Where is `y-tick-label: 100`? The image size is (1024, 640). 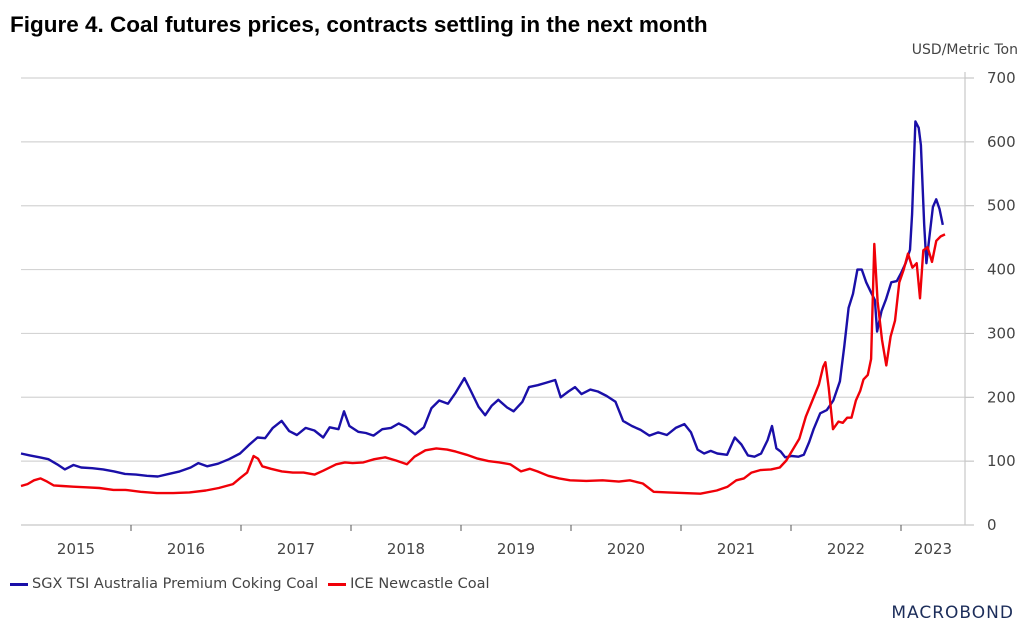
y-tick-label: 100 is located at coordinates (1001, 461).